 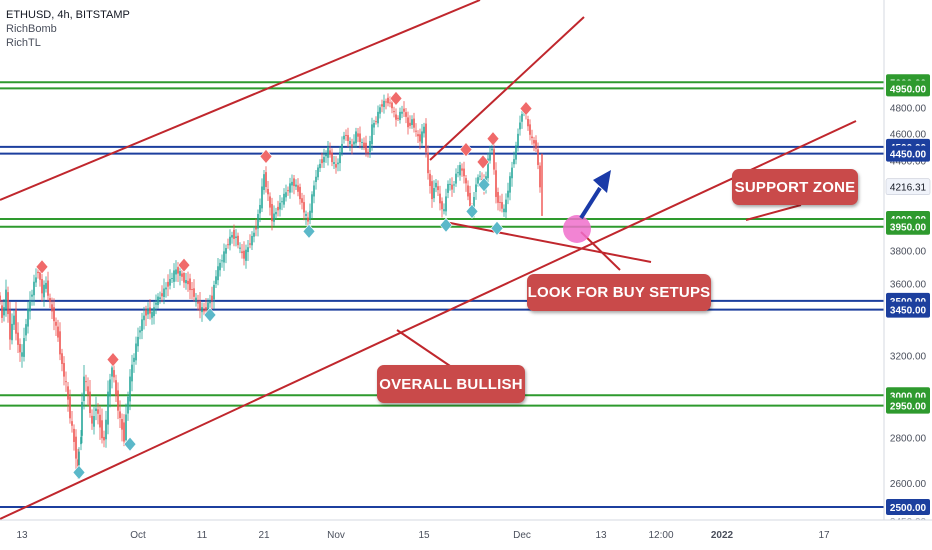 What do you see at coordinates (908, 357) in the screenshot?
I see `price-tick-2: 3200.00` at bounding box center [908, 357].